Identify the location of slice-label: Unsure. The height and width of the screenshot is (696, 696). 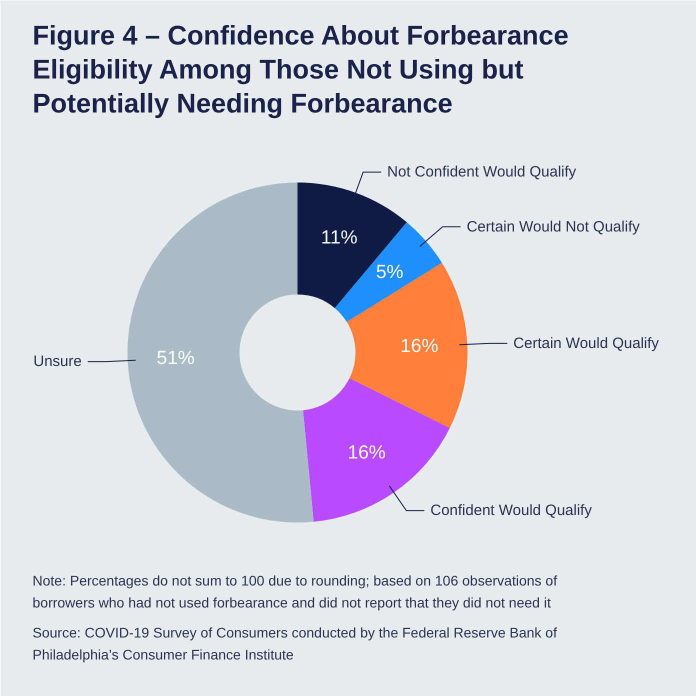
(57, 361).